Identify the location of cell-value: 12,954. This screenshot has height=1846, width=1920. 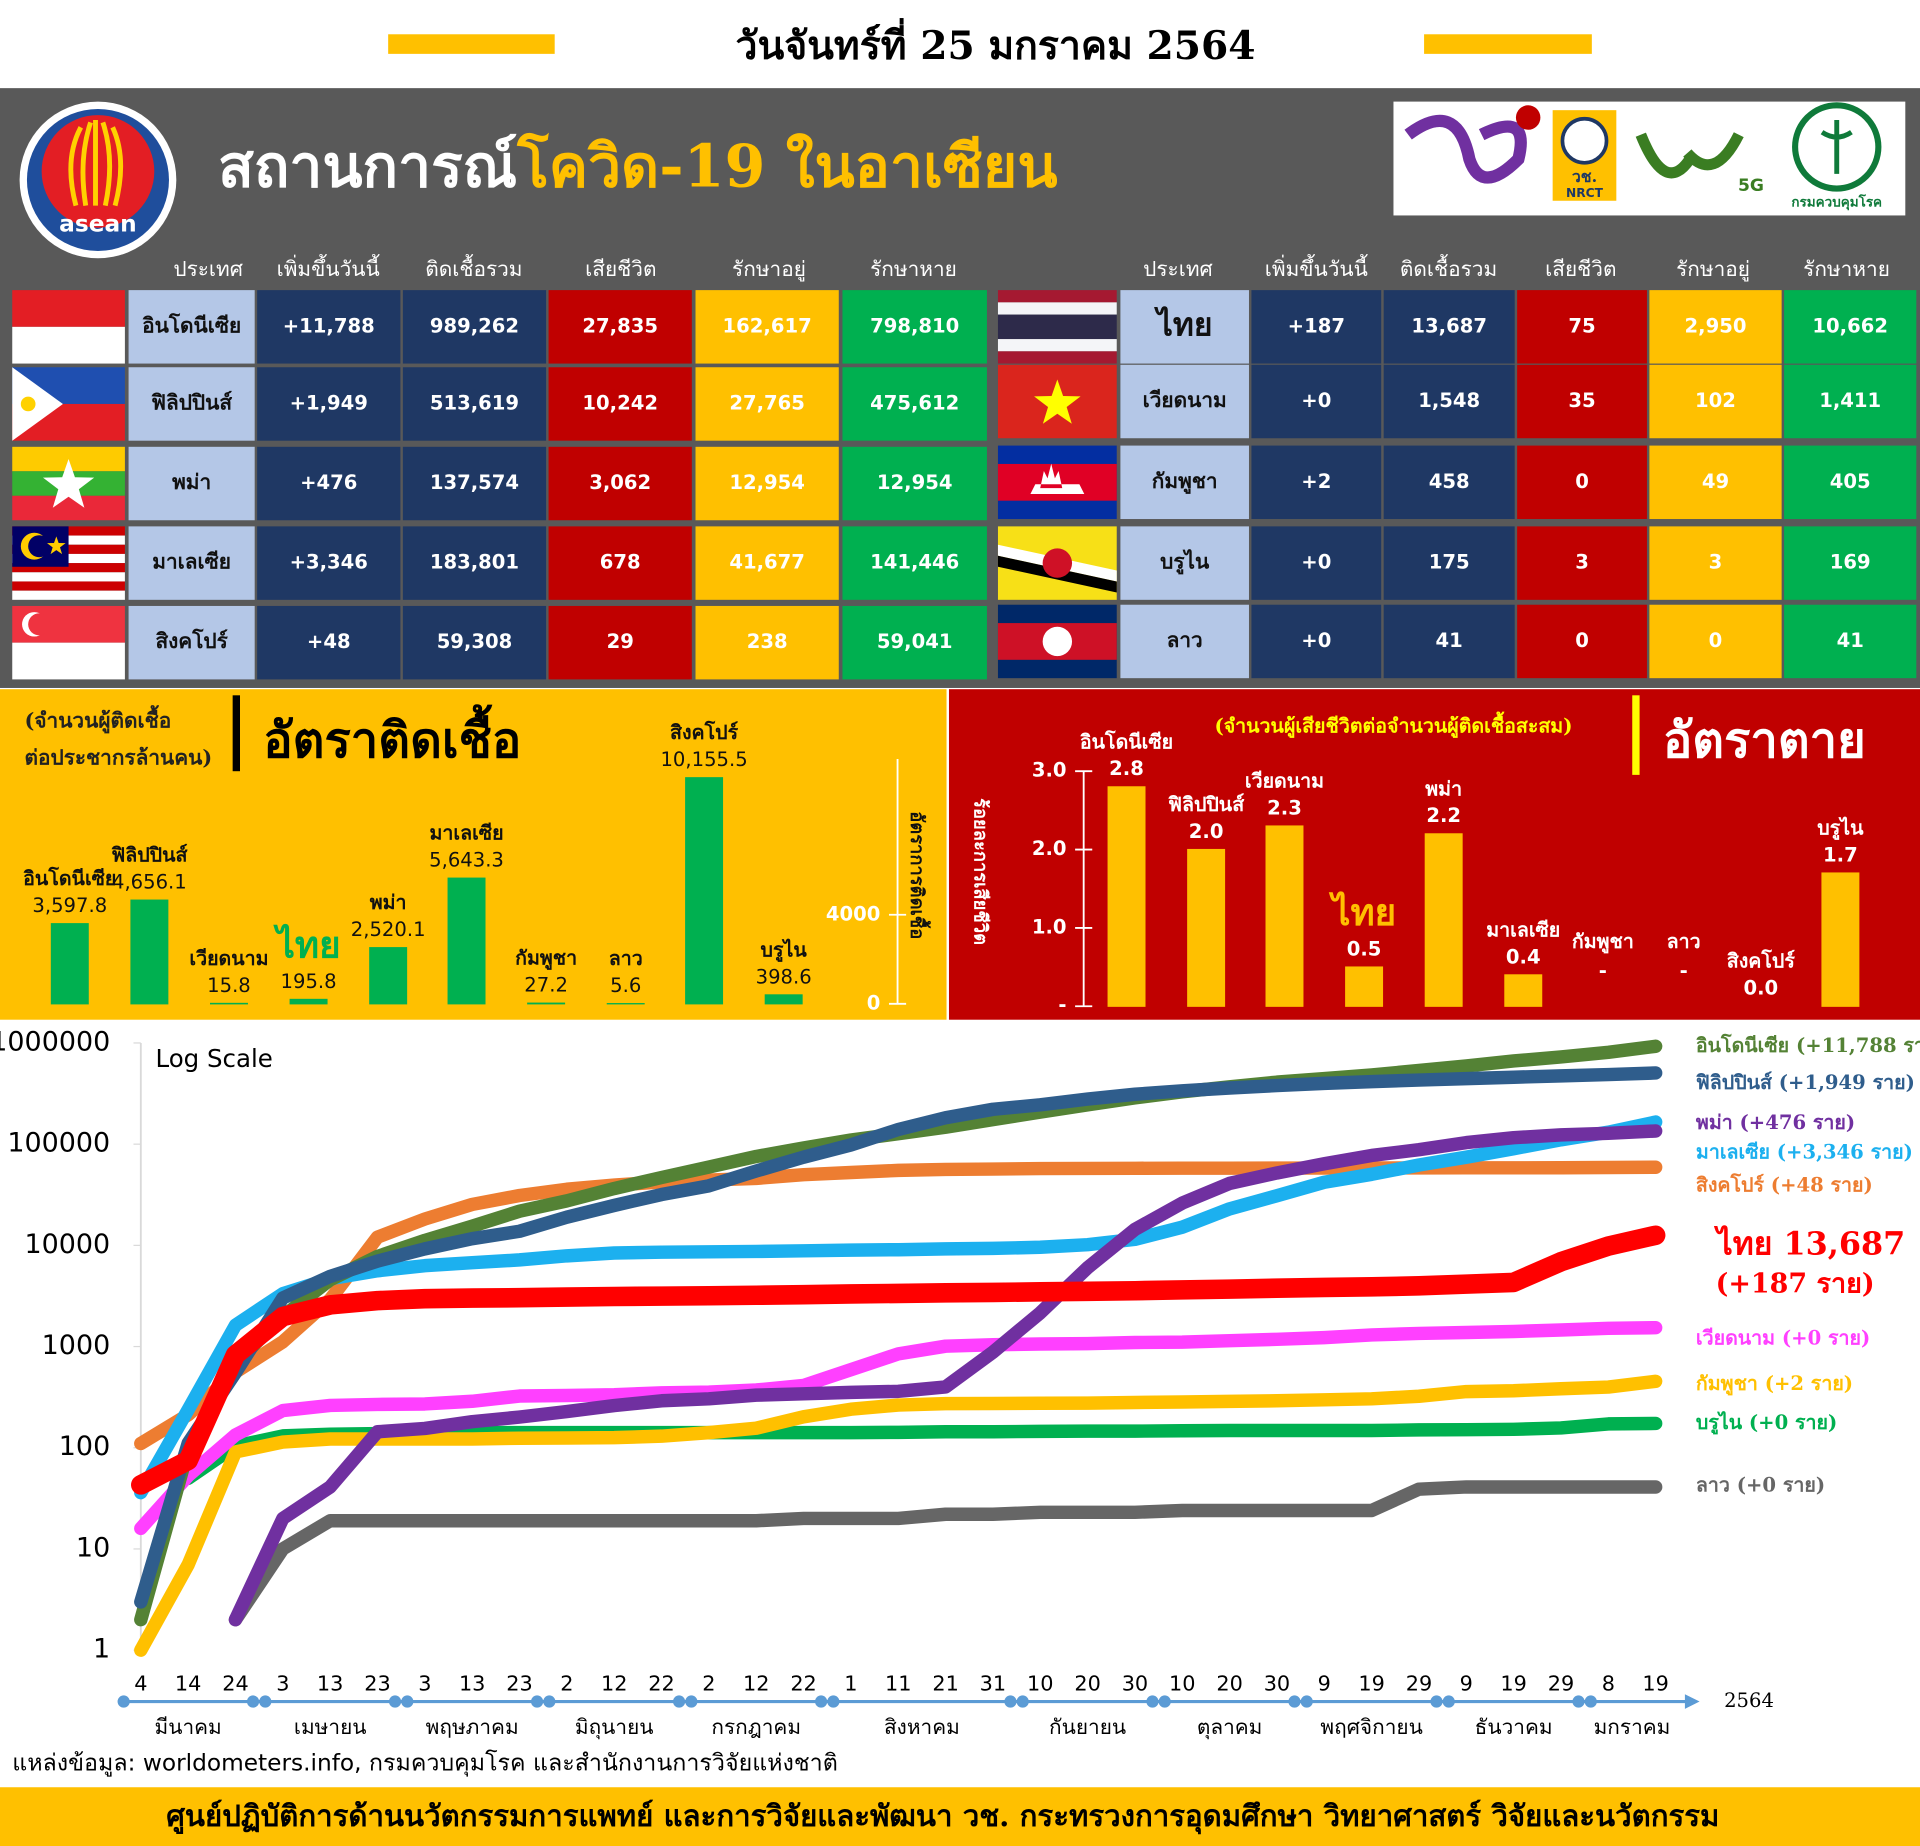
(767, 482).